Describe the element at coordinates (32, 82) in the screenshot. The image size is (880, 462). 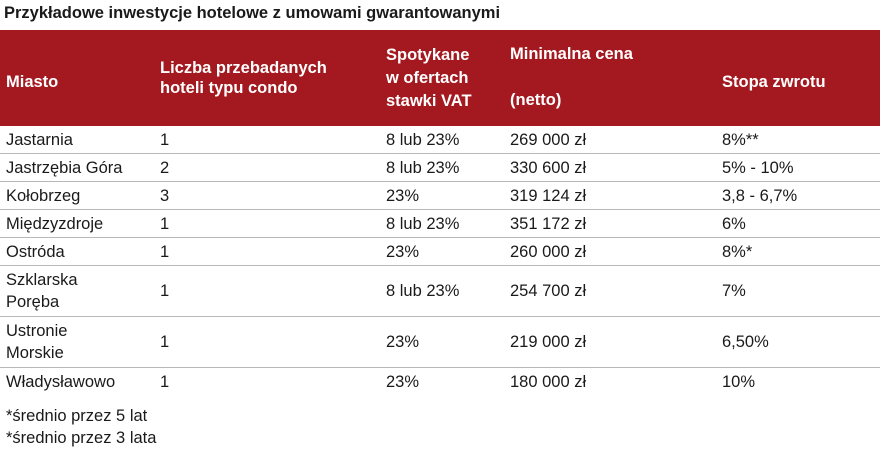
I see `header-city: Miasto` at that location.